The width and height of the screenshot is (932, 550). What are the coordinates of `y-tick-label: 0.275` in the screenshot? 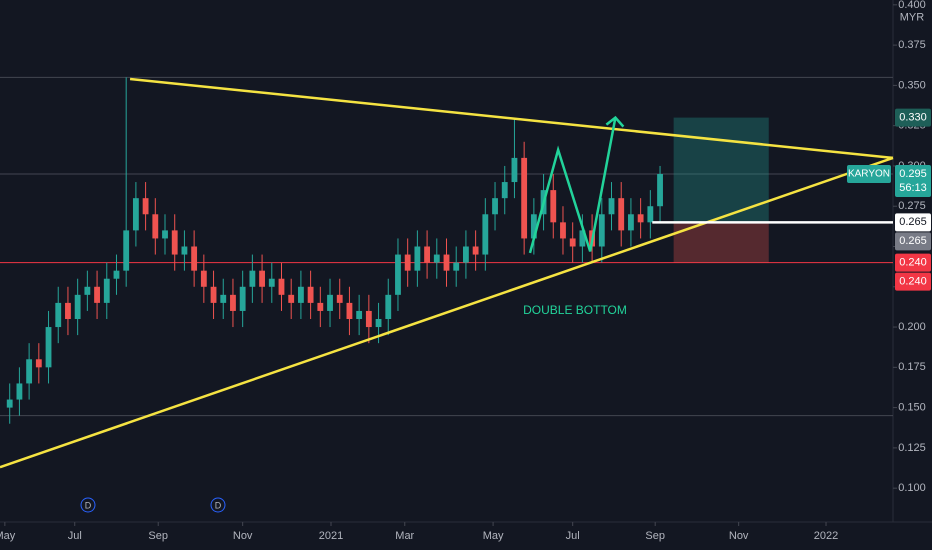 It's located at (912, 206).